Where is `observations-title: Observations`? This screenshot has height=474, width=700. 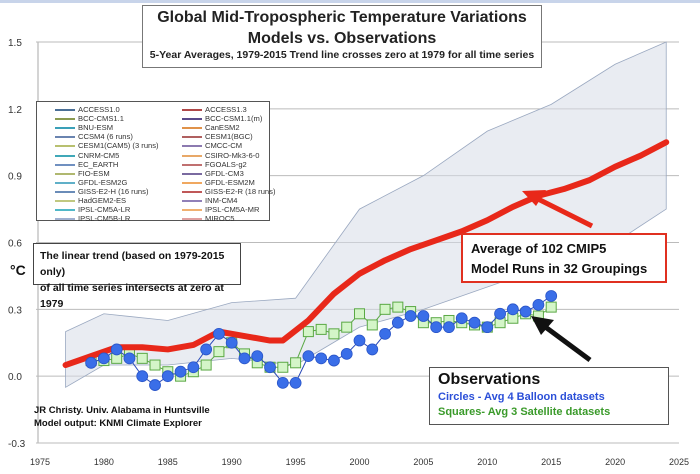 observations-title: Observations is located at coordinates (489, 379).